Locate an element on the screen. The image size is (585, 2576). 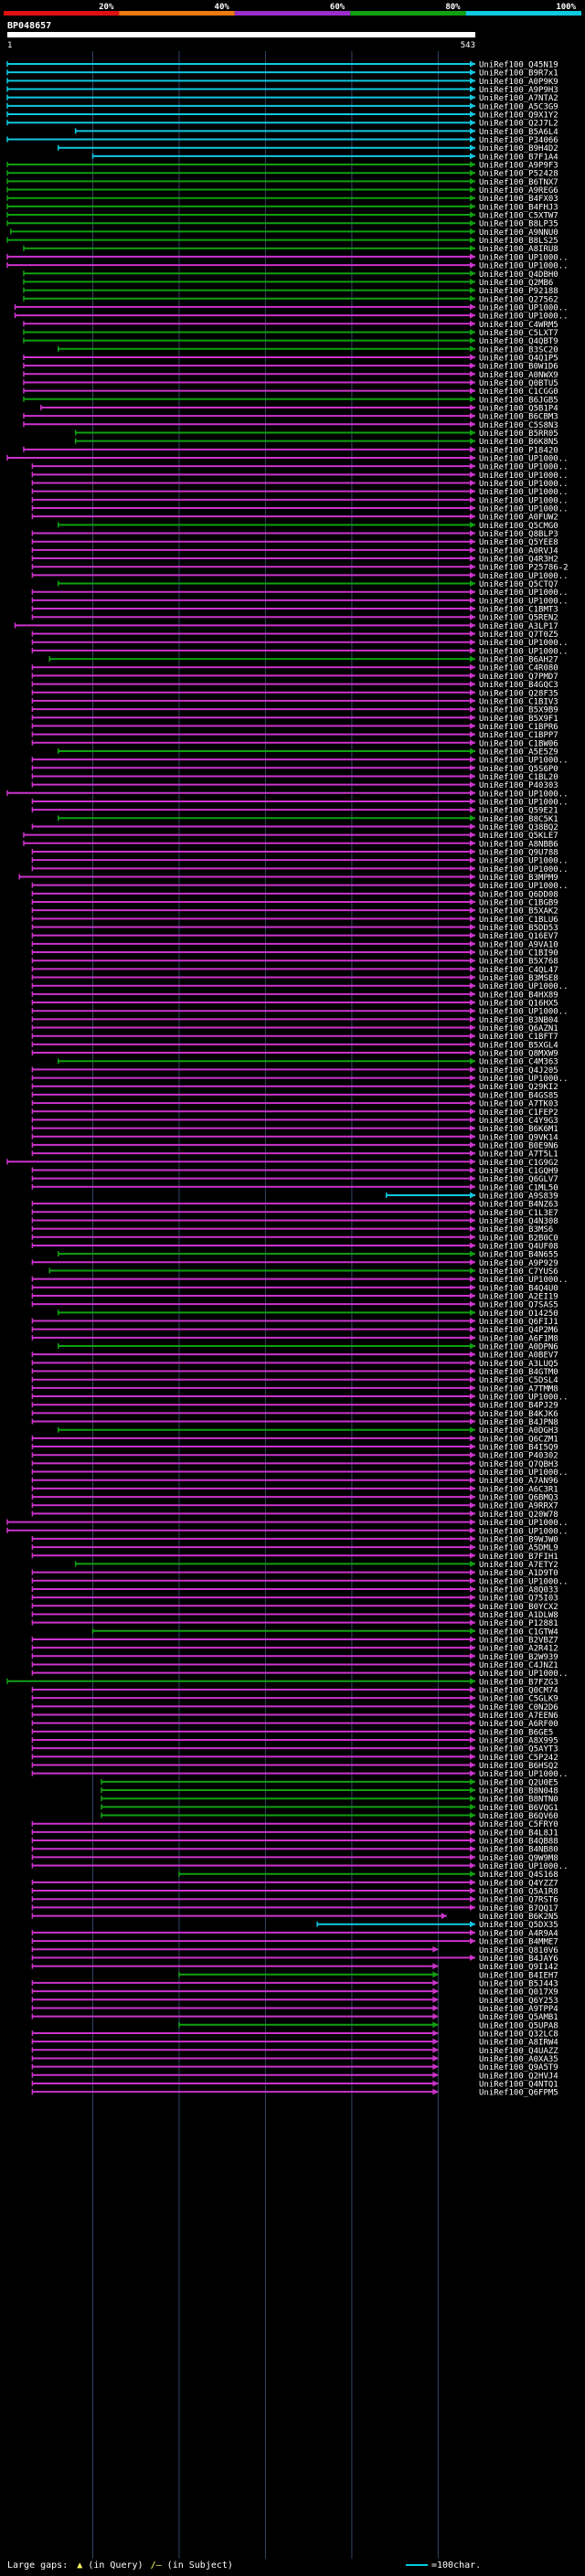
hit-label: UniRef100_A9RRX7 is located at coordinates (518, 1506).